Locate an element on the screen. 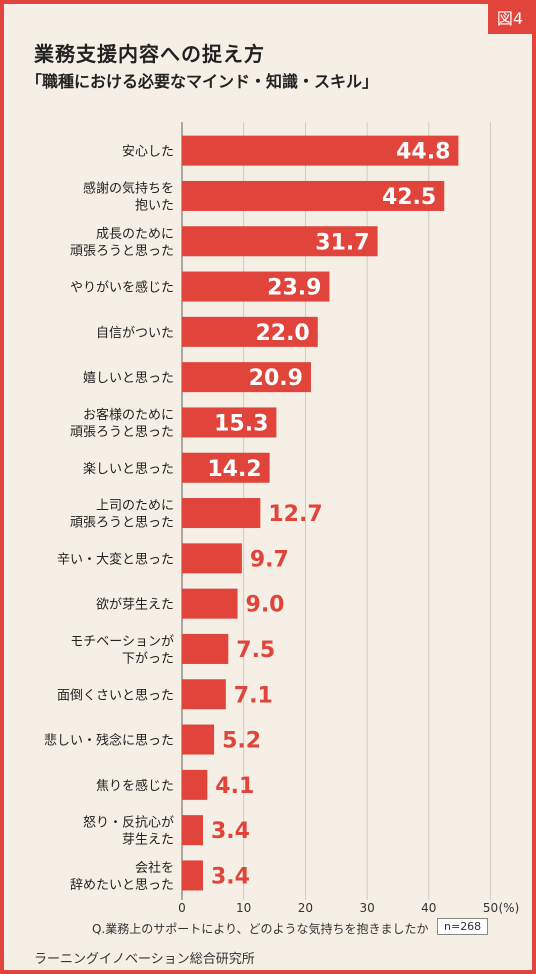 Image resolution: width=536 pixels, height=974 pixels. x-unit-label: (%) is located at coordinates (509, 908).